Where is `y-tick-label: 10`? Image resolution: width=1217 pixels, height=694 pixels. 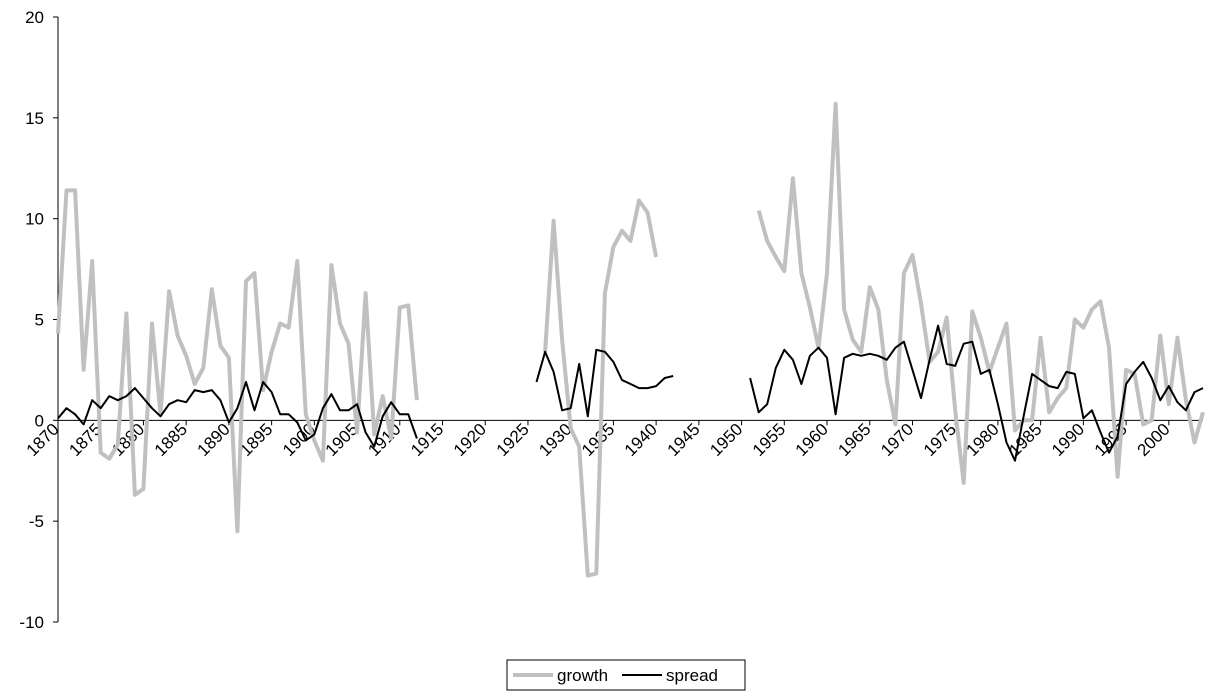
y-tick-label: 10 is located at coordinates (34, 219).